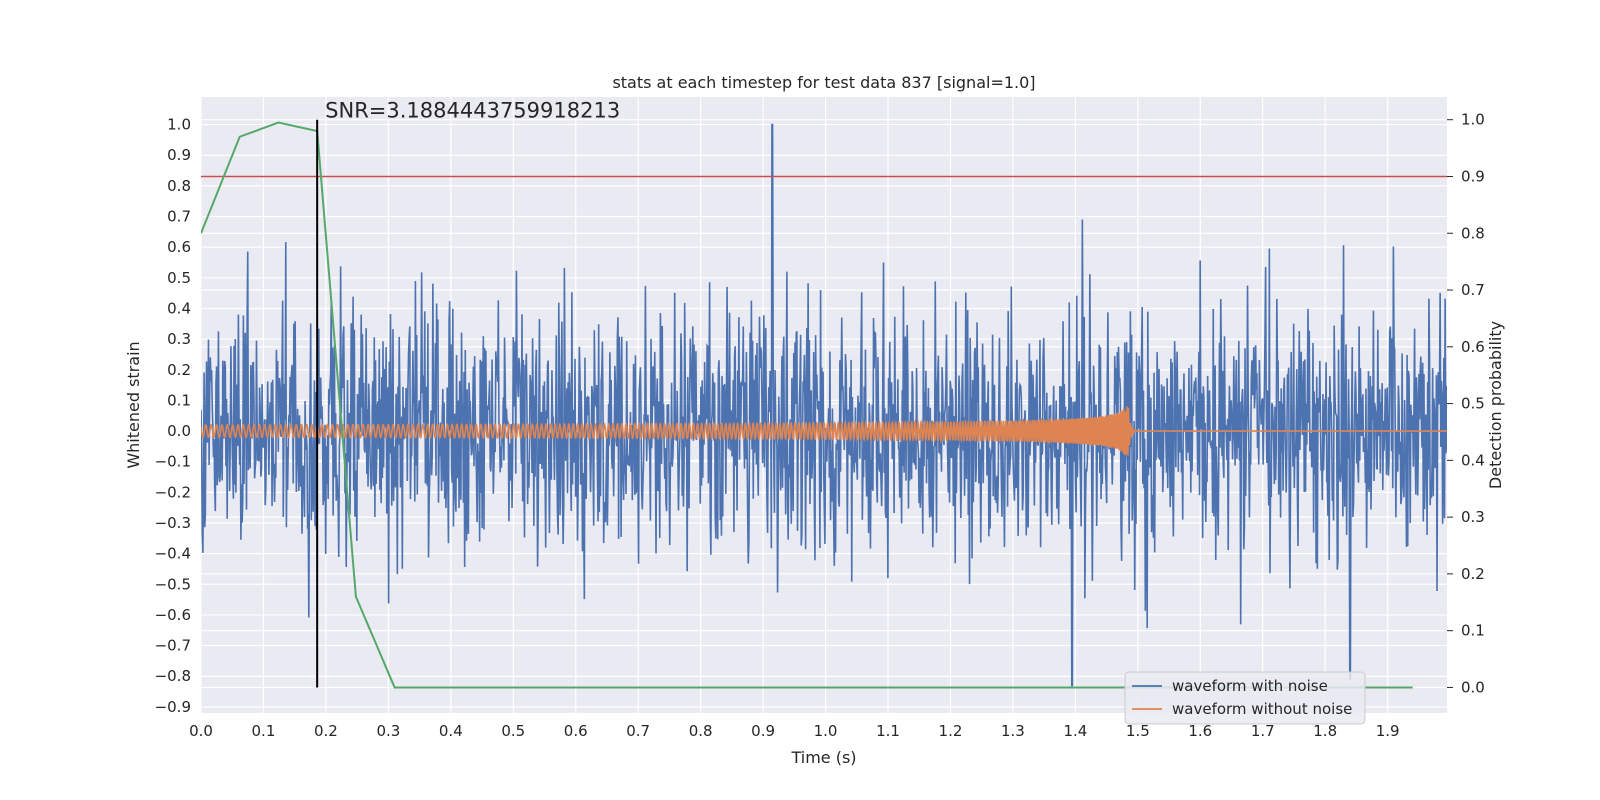 The height and width of the screenshot is (800, 1600). I want to click on y-right-tick-label: 1.0, so click(1473, 120).